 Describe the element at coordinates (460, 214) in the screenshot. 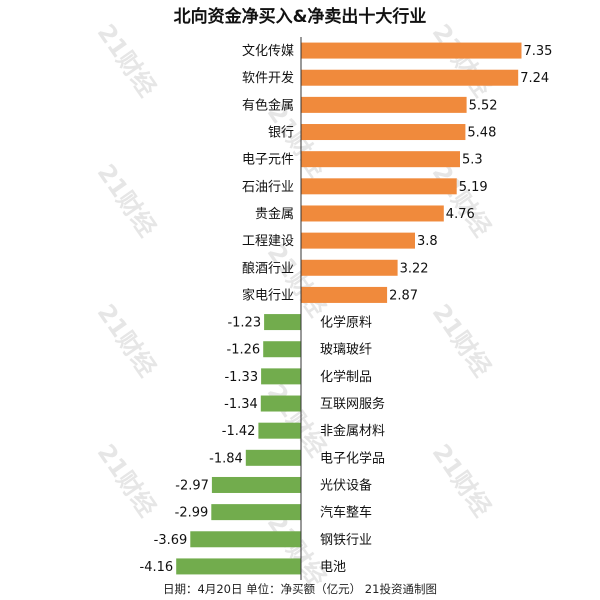

I see `value-label: 4.76` at that location.